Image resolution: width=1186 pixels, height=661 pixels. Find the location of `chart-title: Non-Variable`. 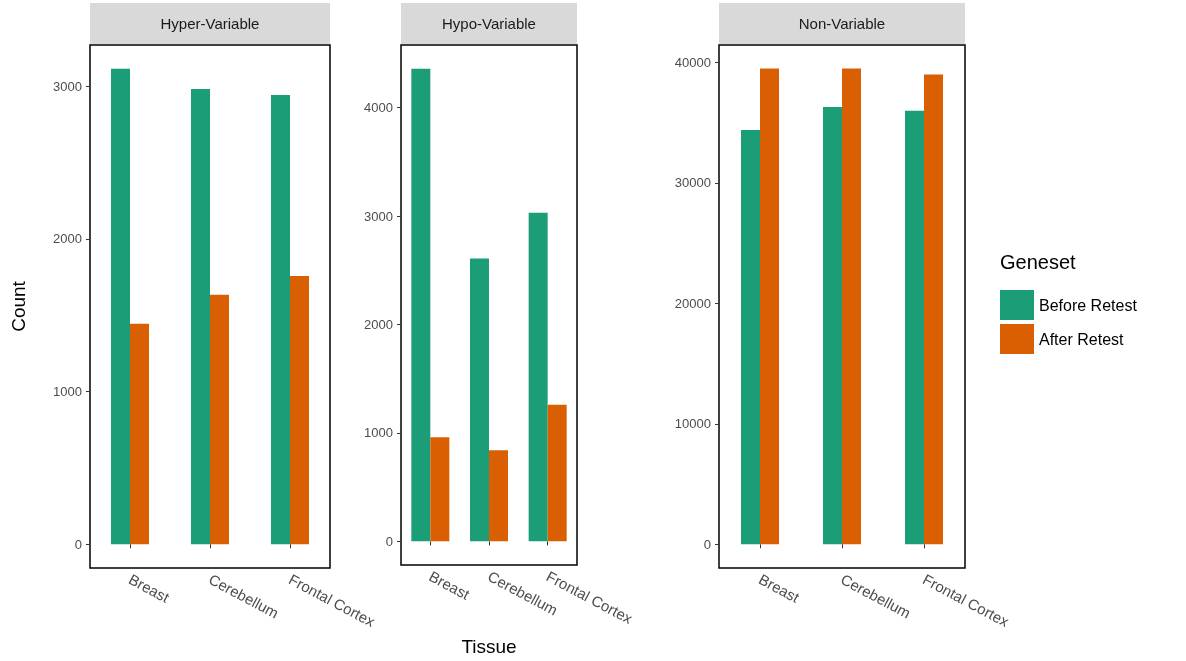

chart-title: Non-Variable is located at coordinates (842, 23).